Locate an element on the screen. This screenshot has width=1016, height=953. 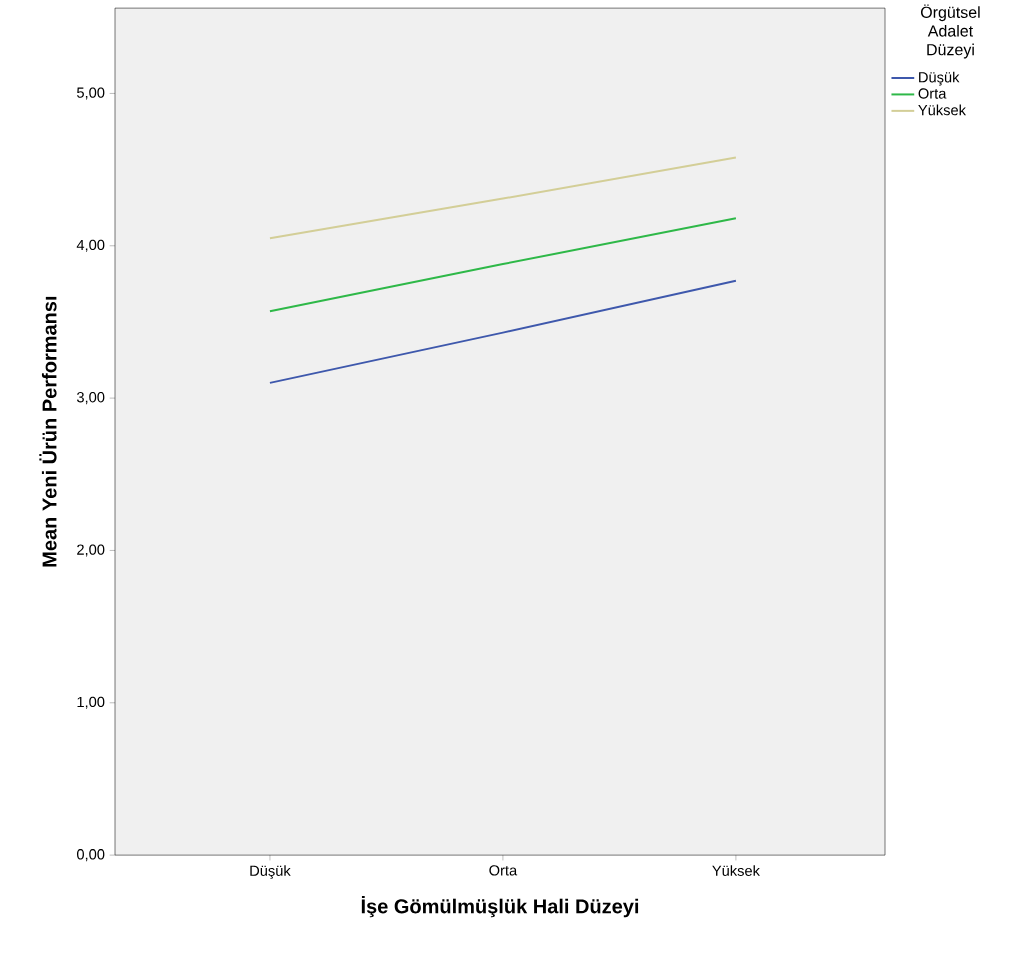
y-tick-label: 3,00 is located at coordinates (90, 398).